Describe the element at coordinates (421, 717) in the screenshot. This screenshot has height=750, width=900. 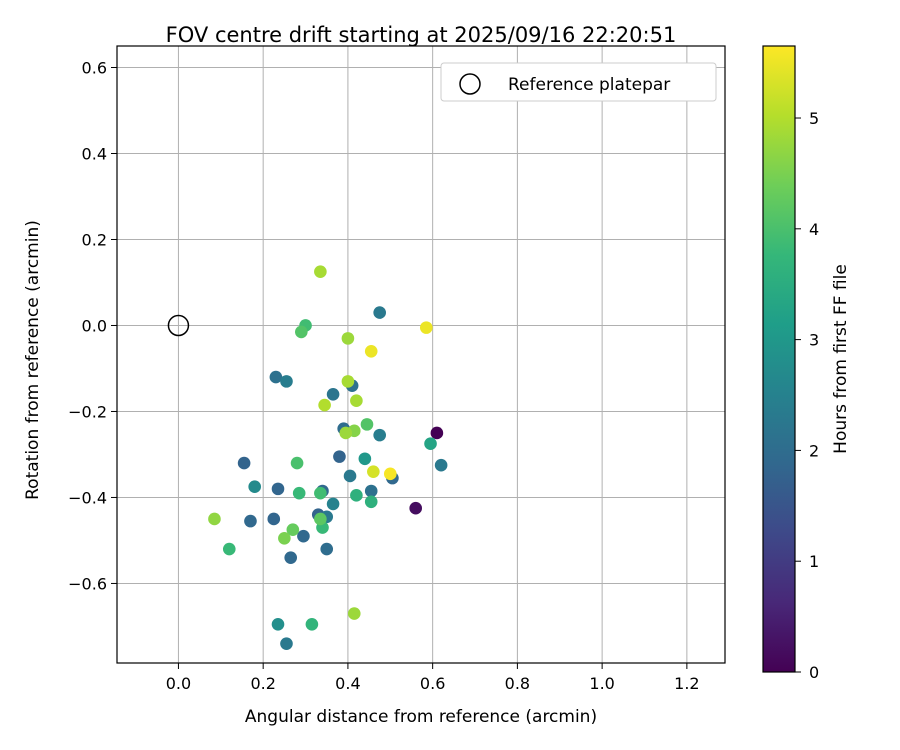
I see `x-axis-title: Angular distance from reference (arcmin)` at that location.